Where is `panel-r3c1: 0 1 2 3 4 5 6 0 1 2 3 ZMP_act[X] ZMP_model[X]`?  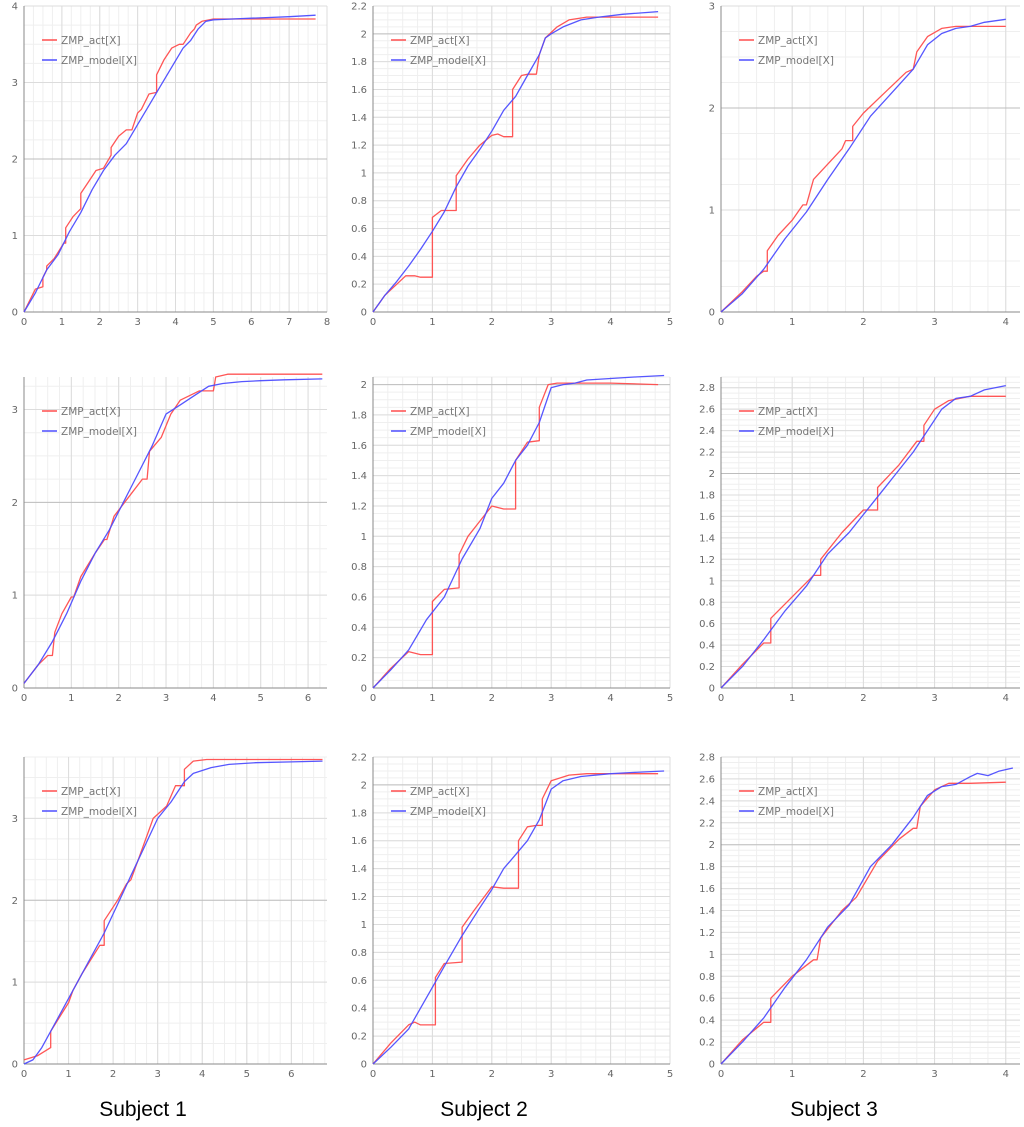
panel-r3c1: 0 1 2 3 4 5 6 0 1 2 3 ZMP_act[X] ZMP_model[X] is located at coordinates (169, 918).